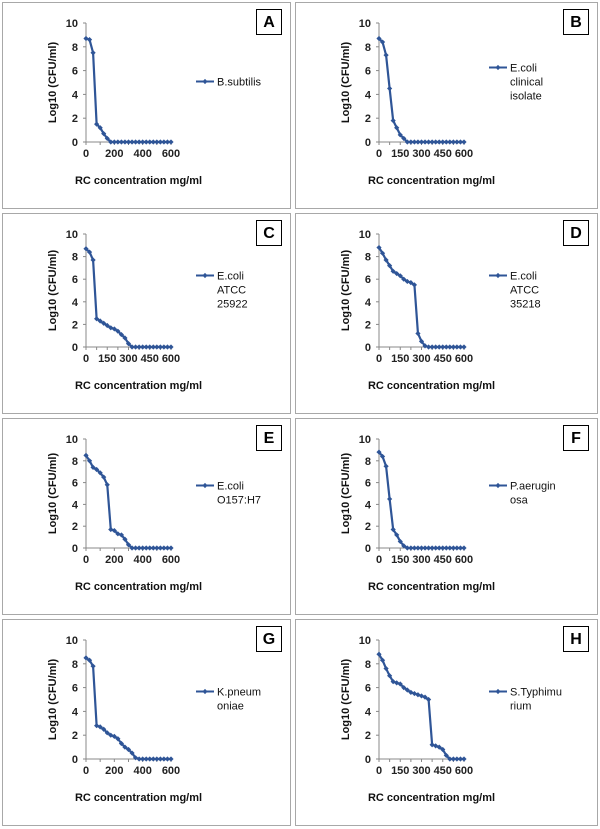  I want to click on legend-label: oniae, so click(230, 707).